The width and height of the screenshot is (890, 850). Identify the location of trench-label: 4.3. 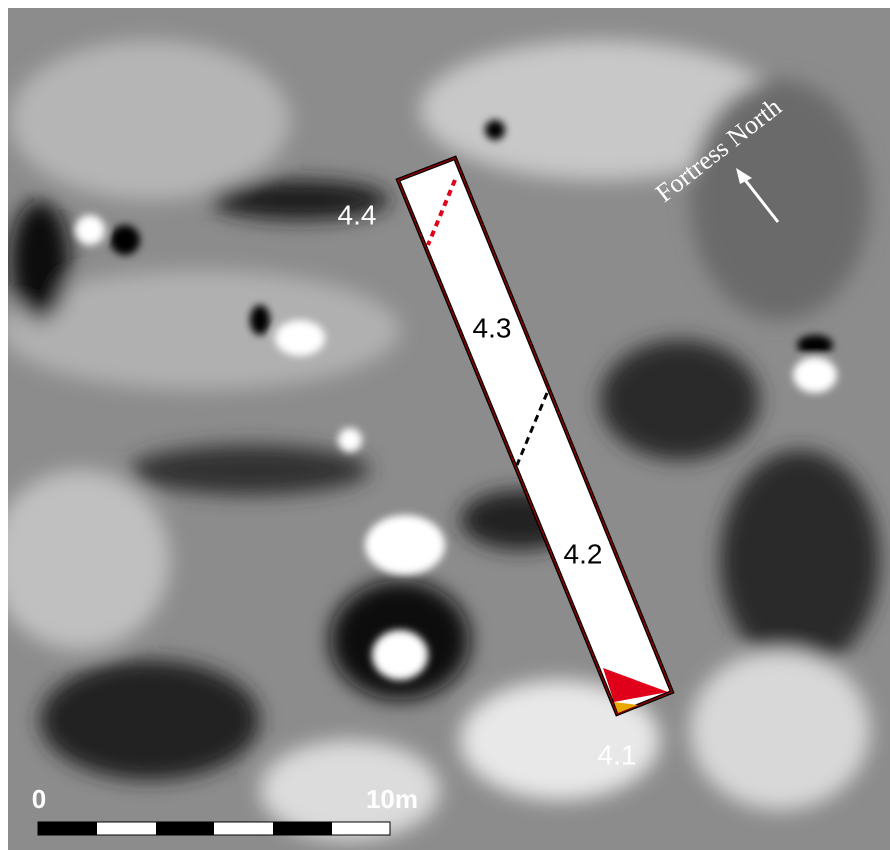
(492, 327).